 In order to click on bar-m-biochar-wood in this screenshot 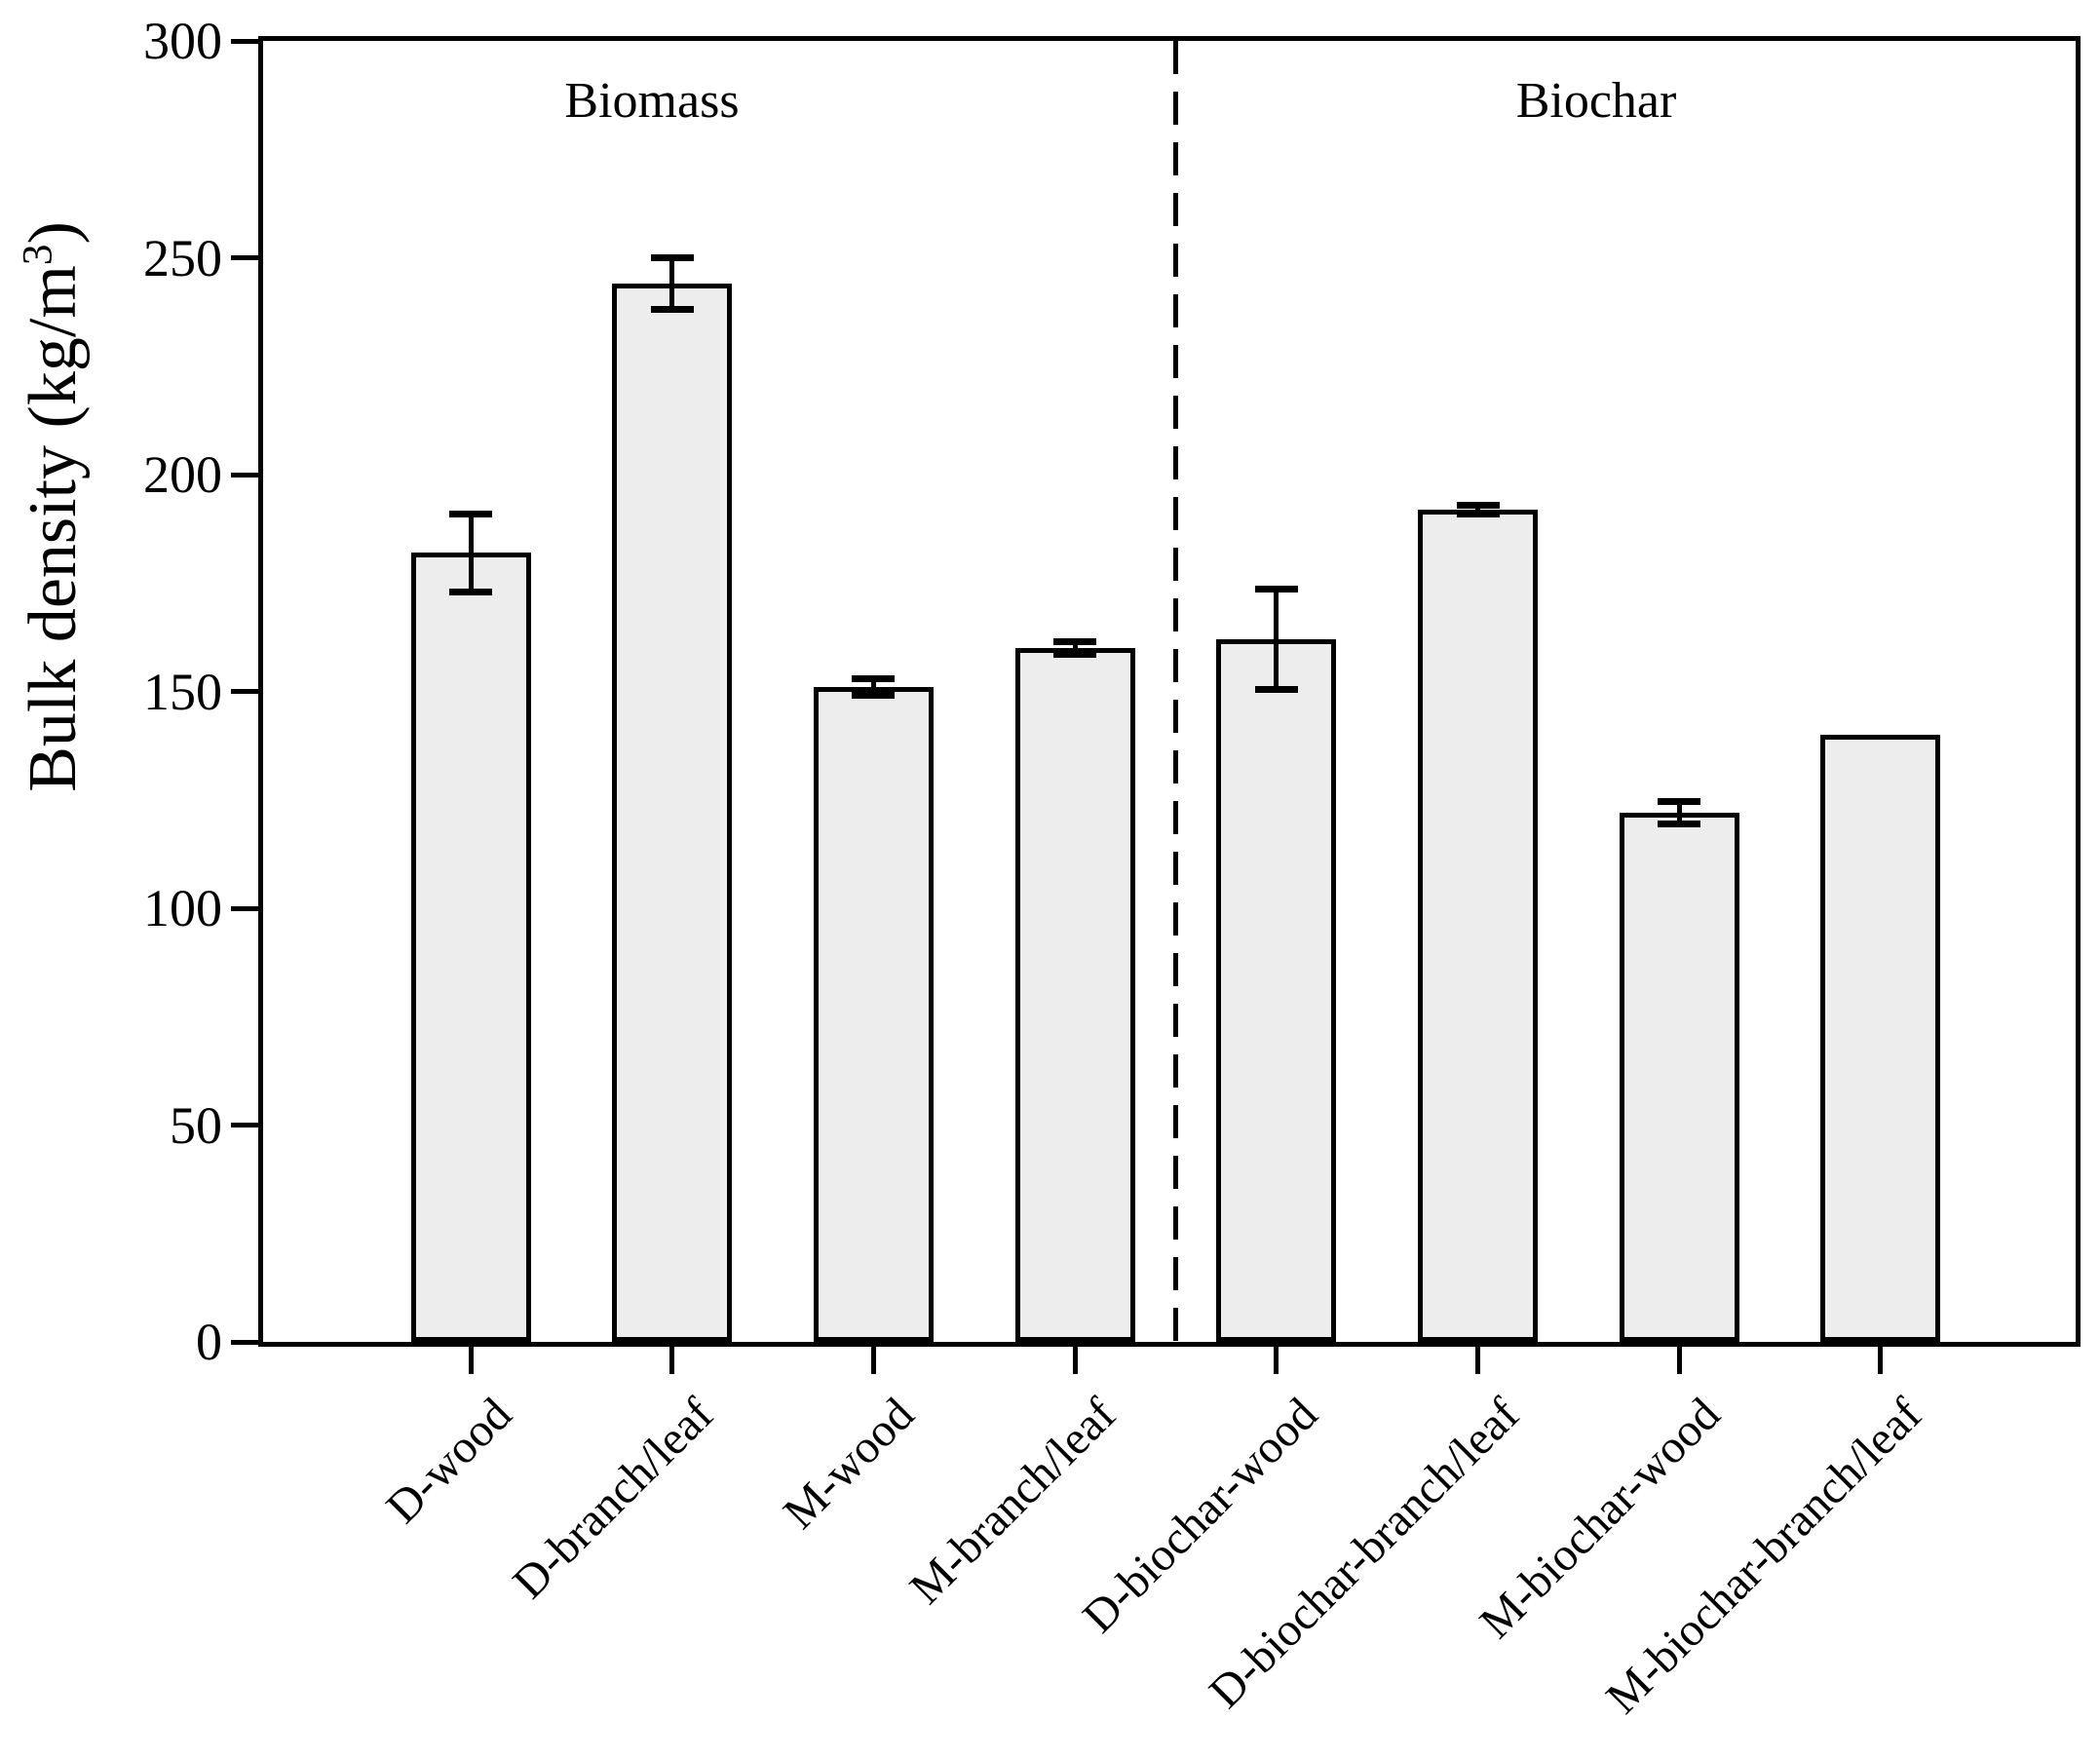, I will do `click(1679, 1077)`.